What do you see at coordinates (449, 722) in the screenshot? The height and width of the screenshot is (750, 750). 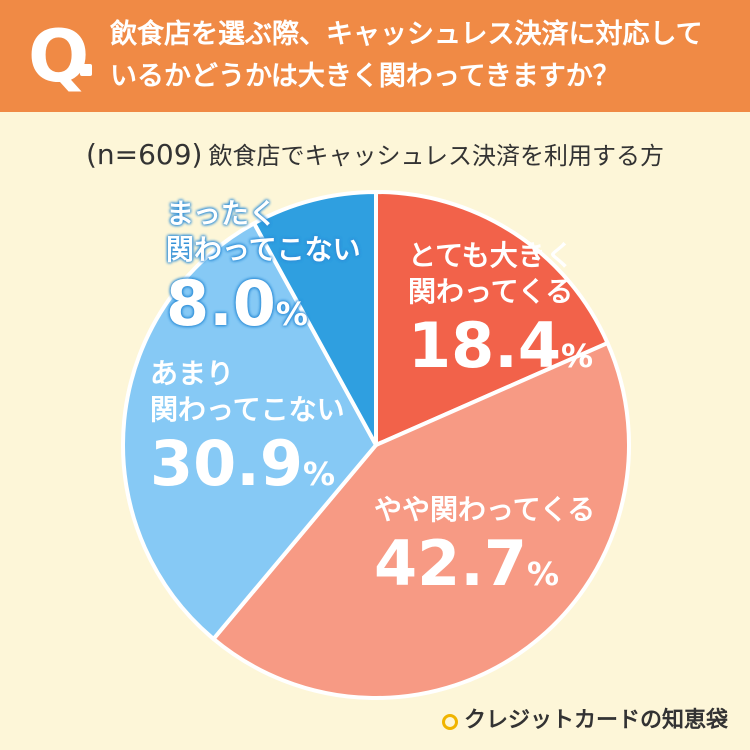 I see `lightbulb-icon` at bounding box center [449, 722].